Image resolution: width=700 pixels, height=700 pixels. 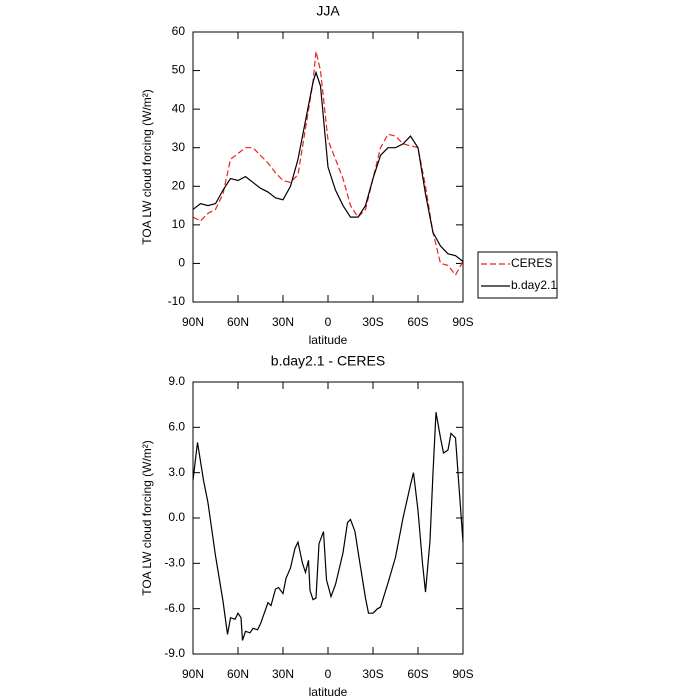 I want to click on y-tick-label: -6.0, so click(x=174, y=608).